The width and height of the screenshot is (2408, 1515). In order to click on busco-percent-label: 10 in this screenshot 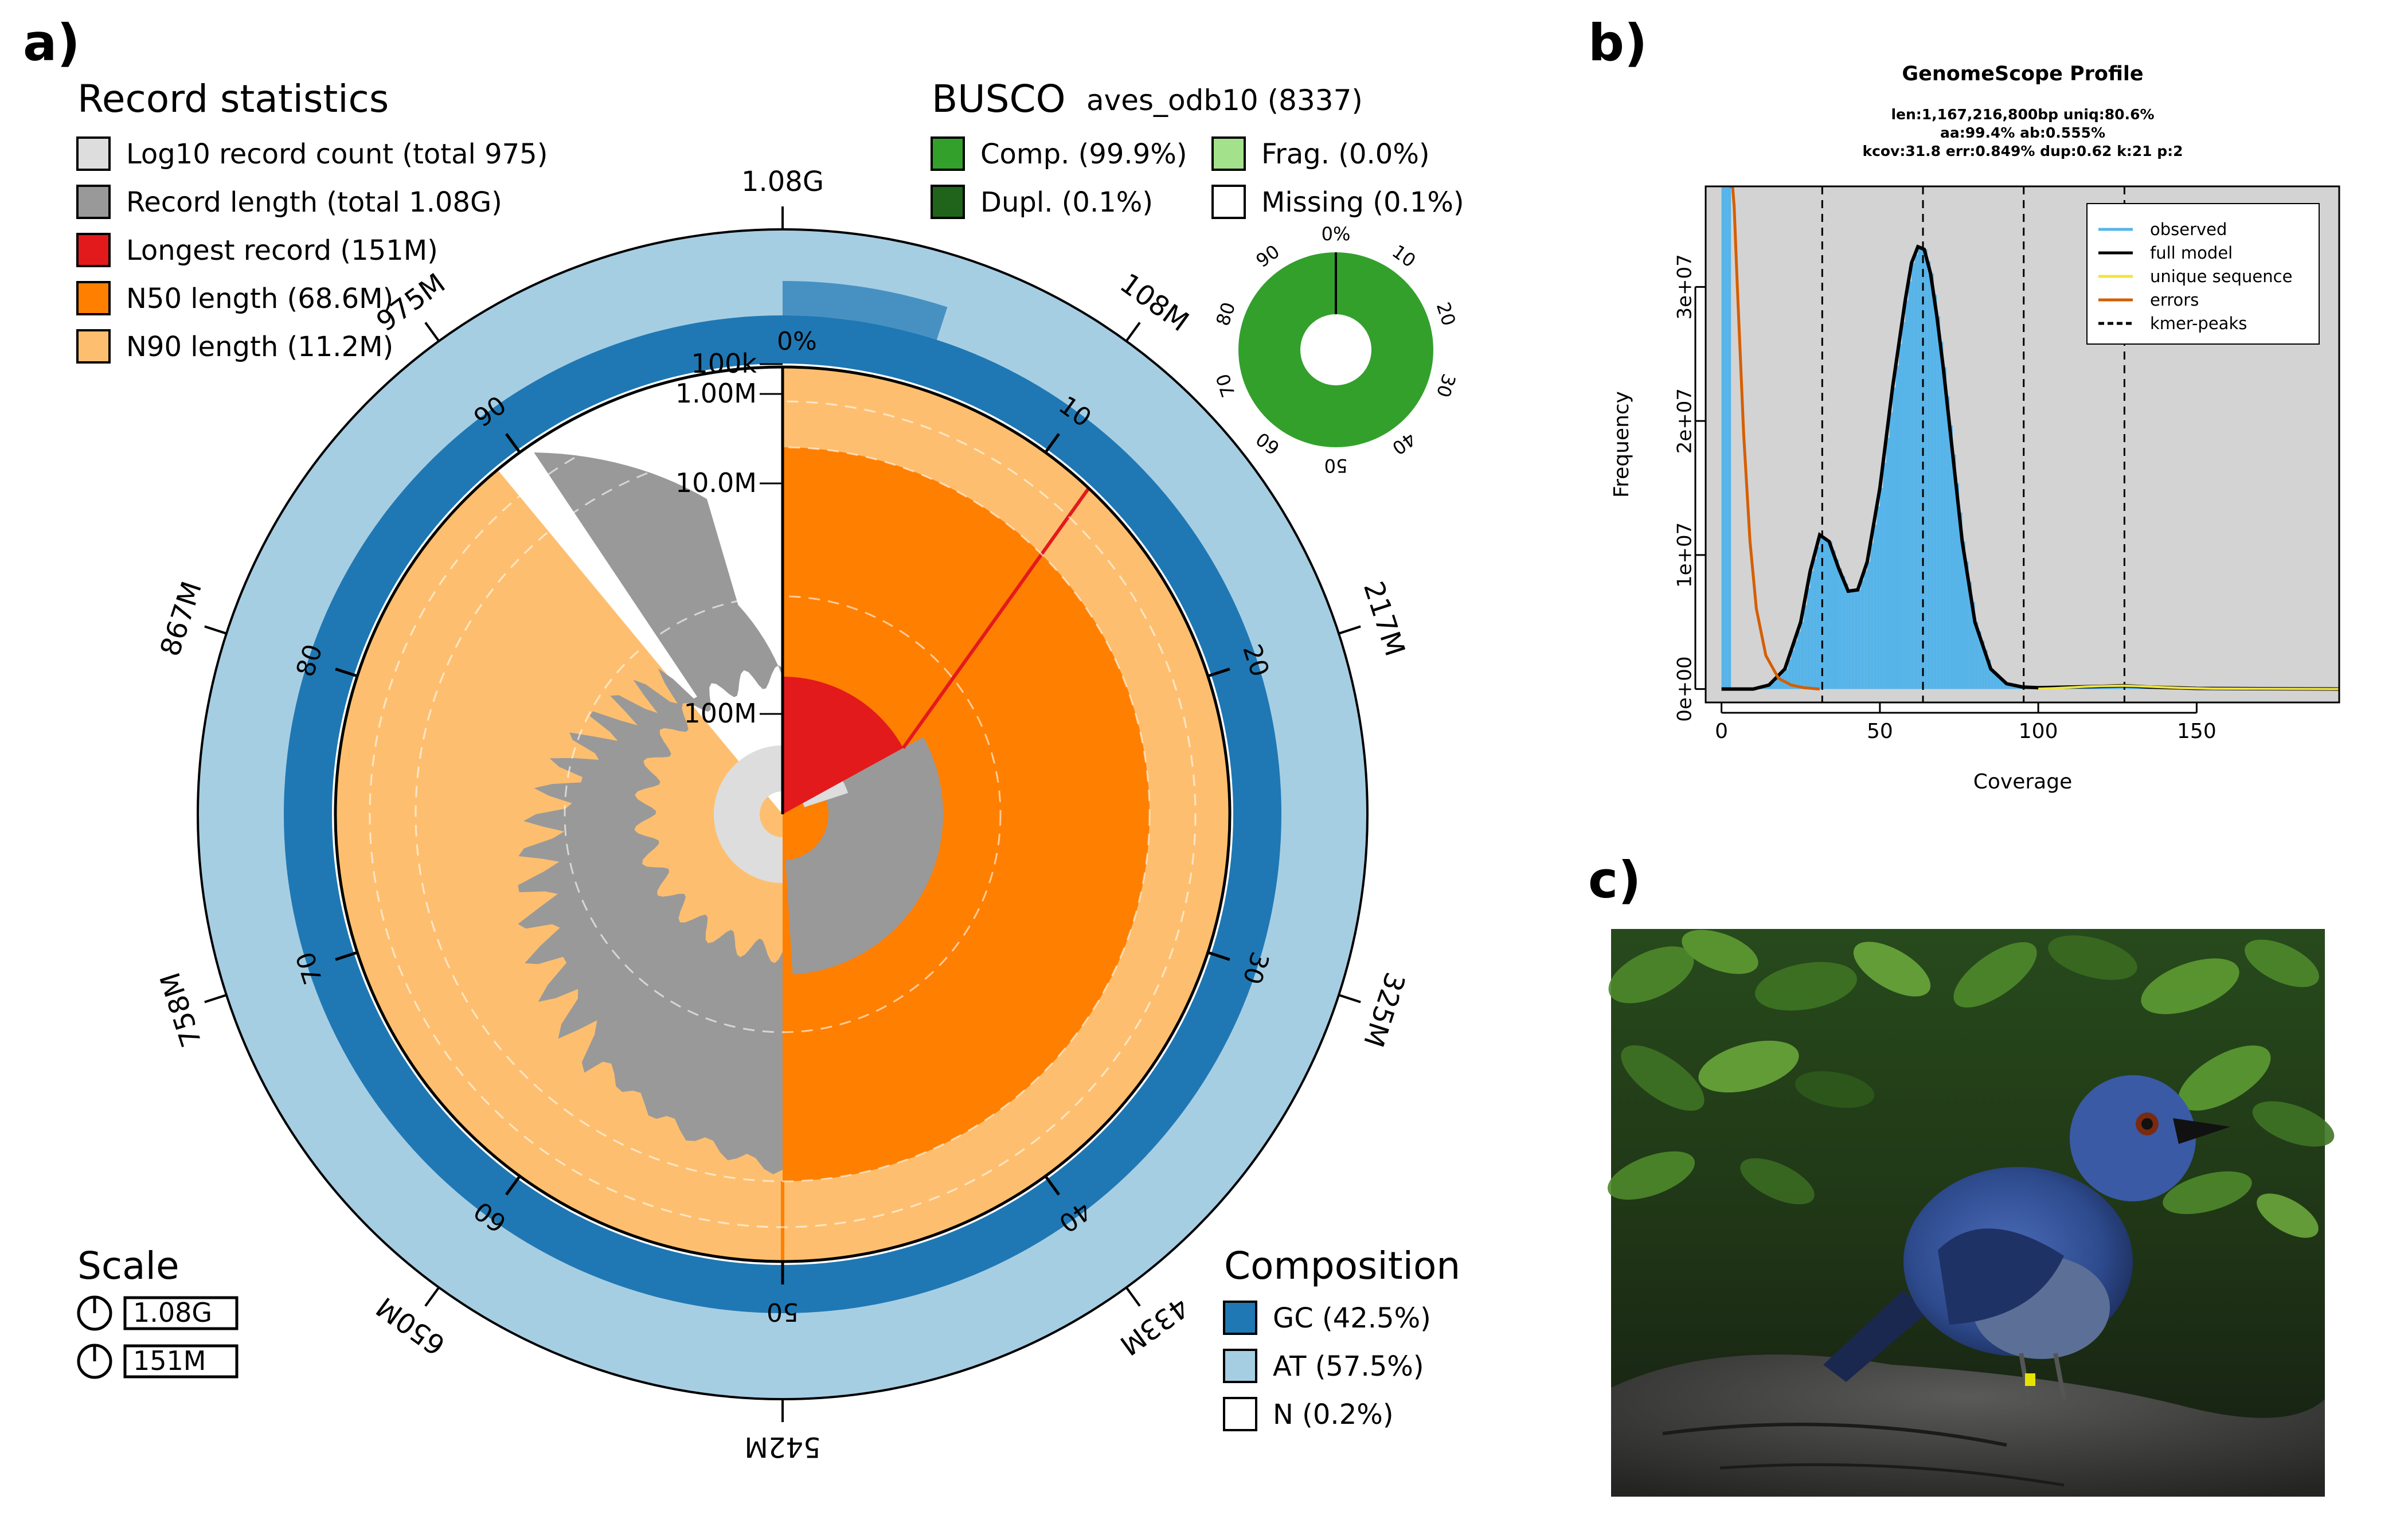, I will do `click(1404, 256)`.